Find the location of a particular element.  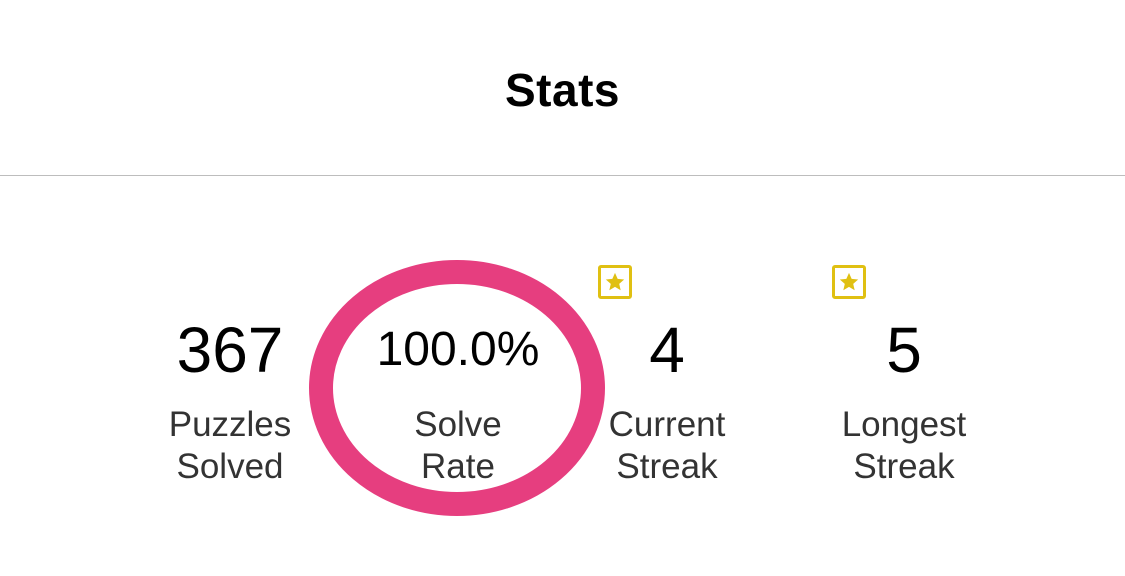

stat-label: Longest Streak is located at coordinates (904, 445).